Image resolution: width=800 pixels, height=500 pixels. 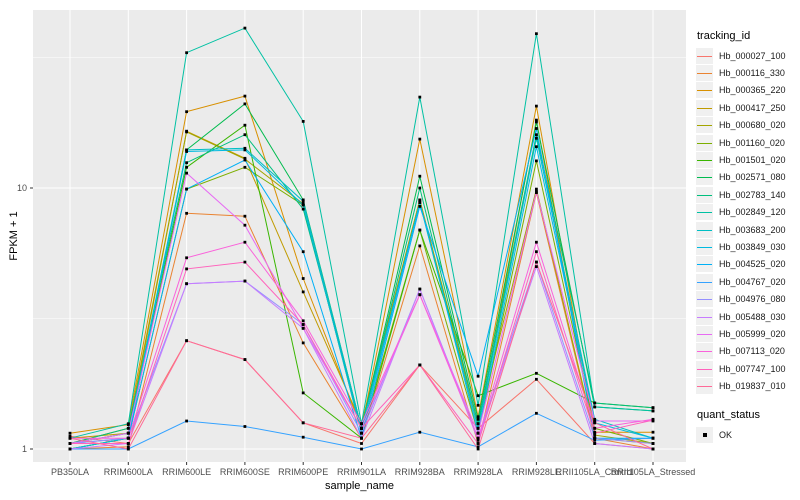 I want to click on y-tick-label: 10, so click(x=22, y=188).